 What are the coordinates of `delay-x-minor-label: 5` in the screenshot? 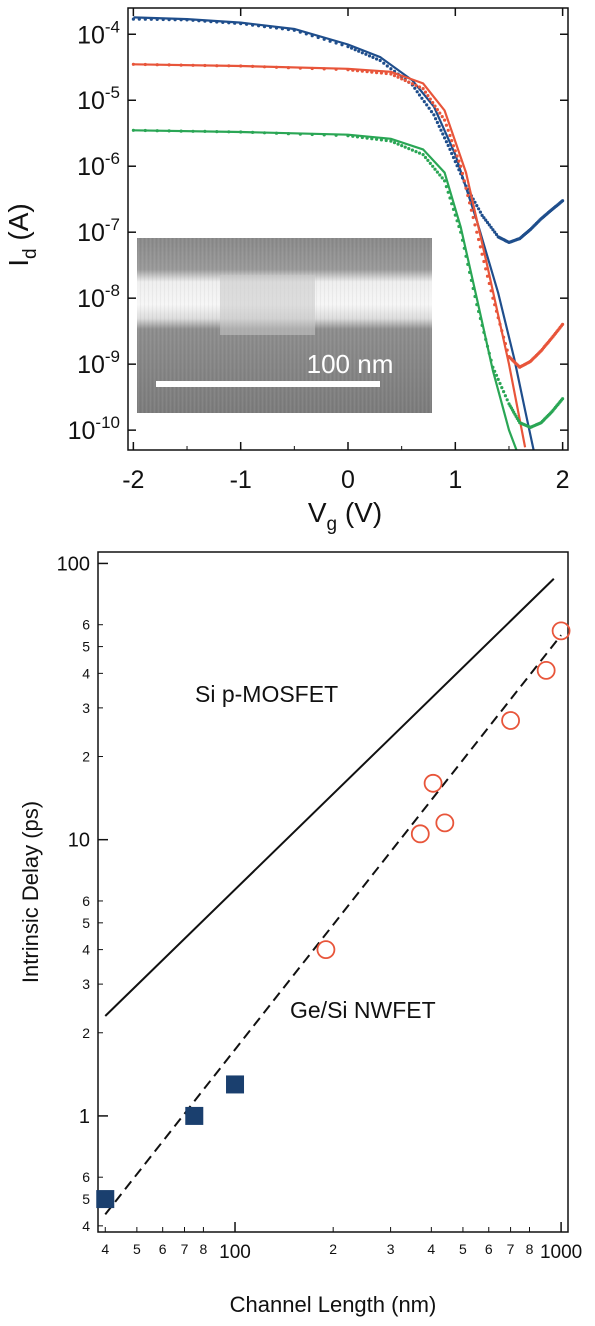 It's located at (463, 1249).